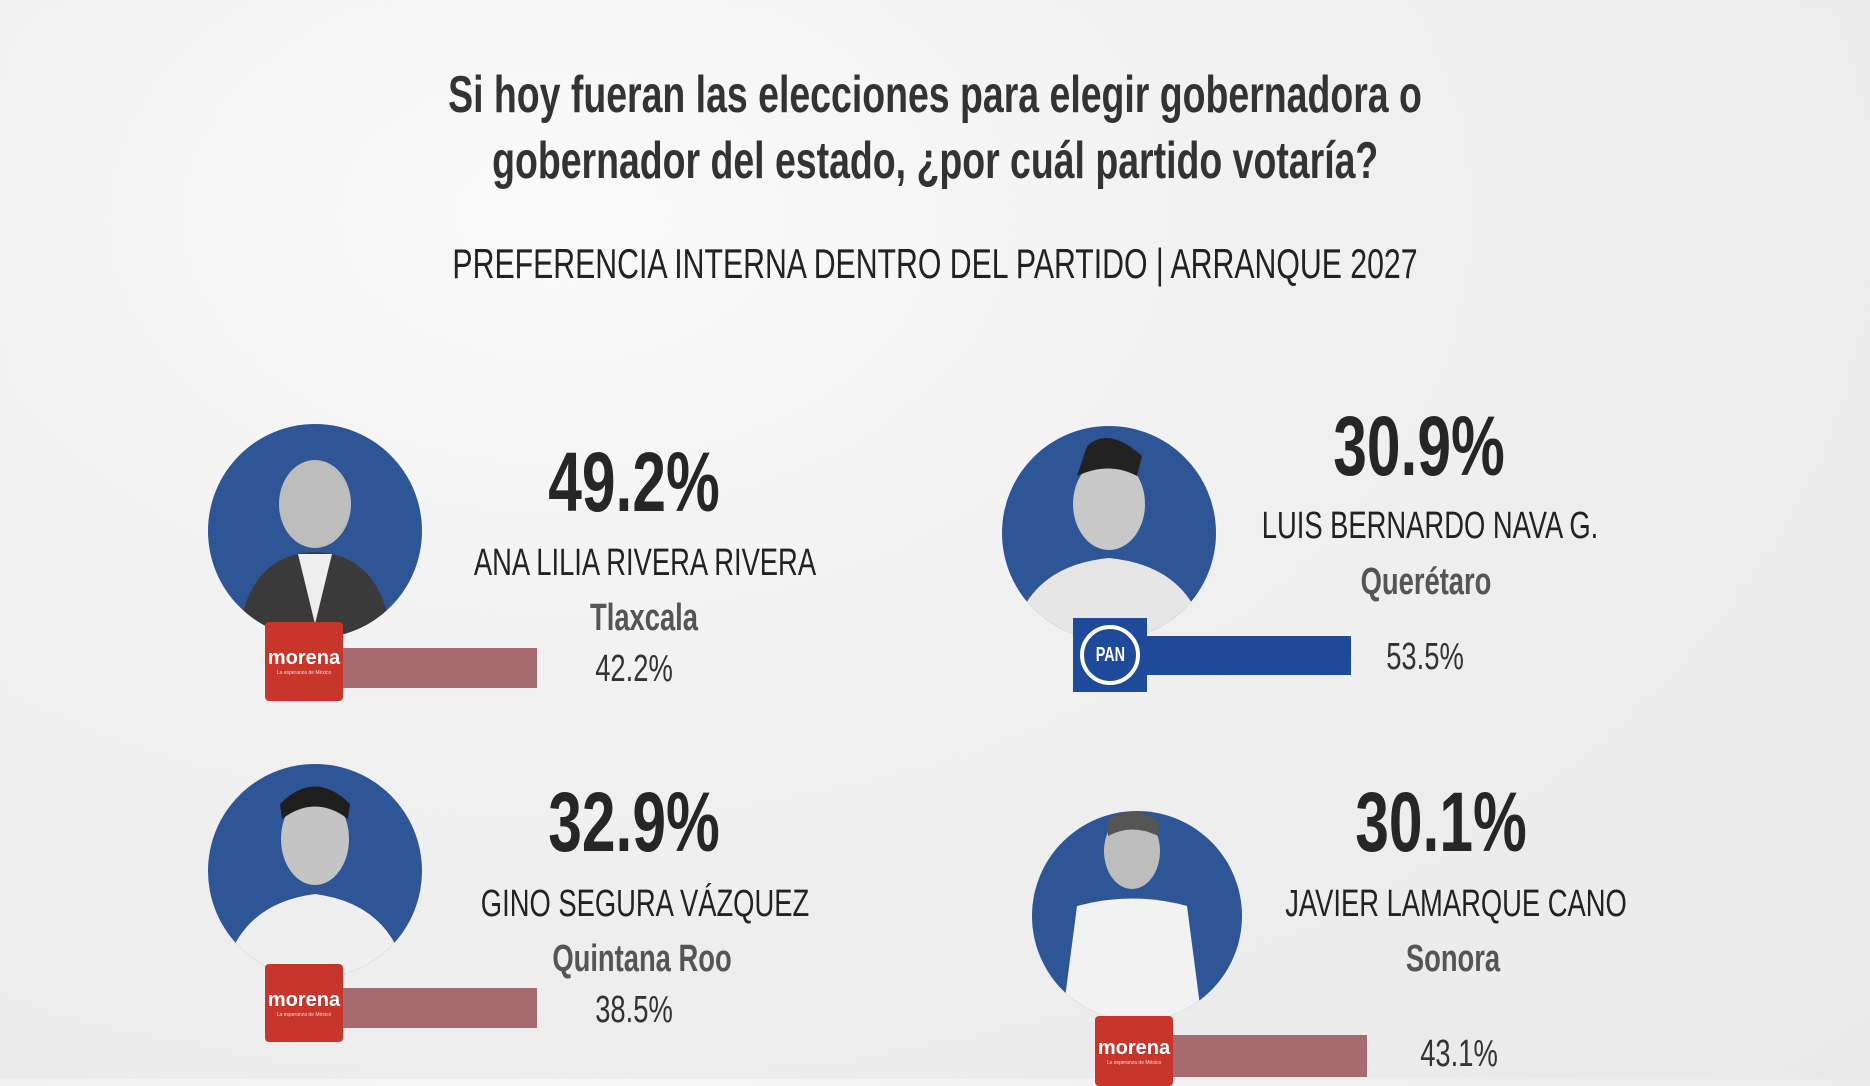 This screenshot has width=1870, height=1086. I want to click on candidate-percent: 30.9%, so click(1419, 446).